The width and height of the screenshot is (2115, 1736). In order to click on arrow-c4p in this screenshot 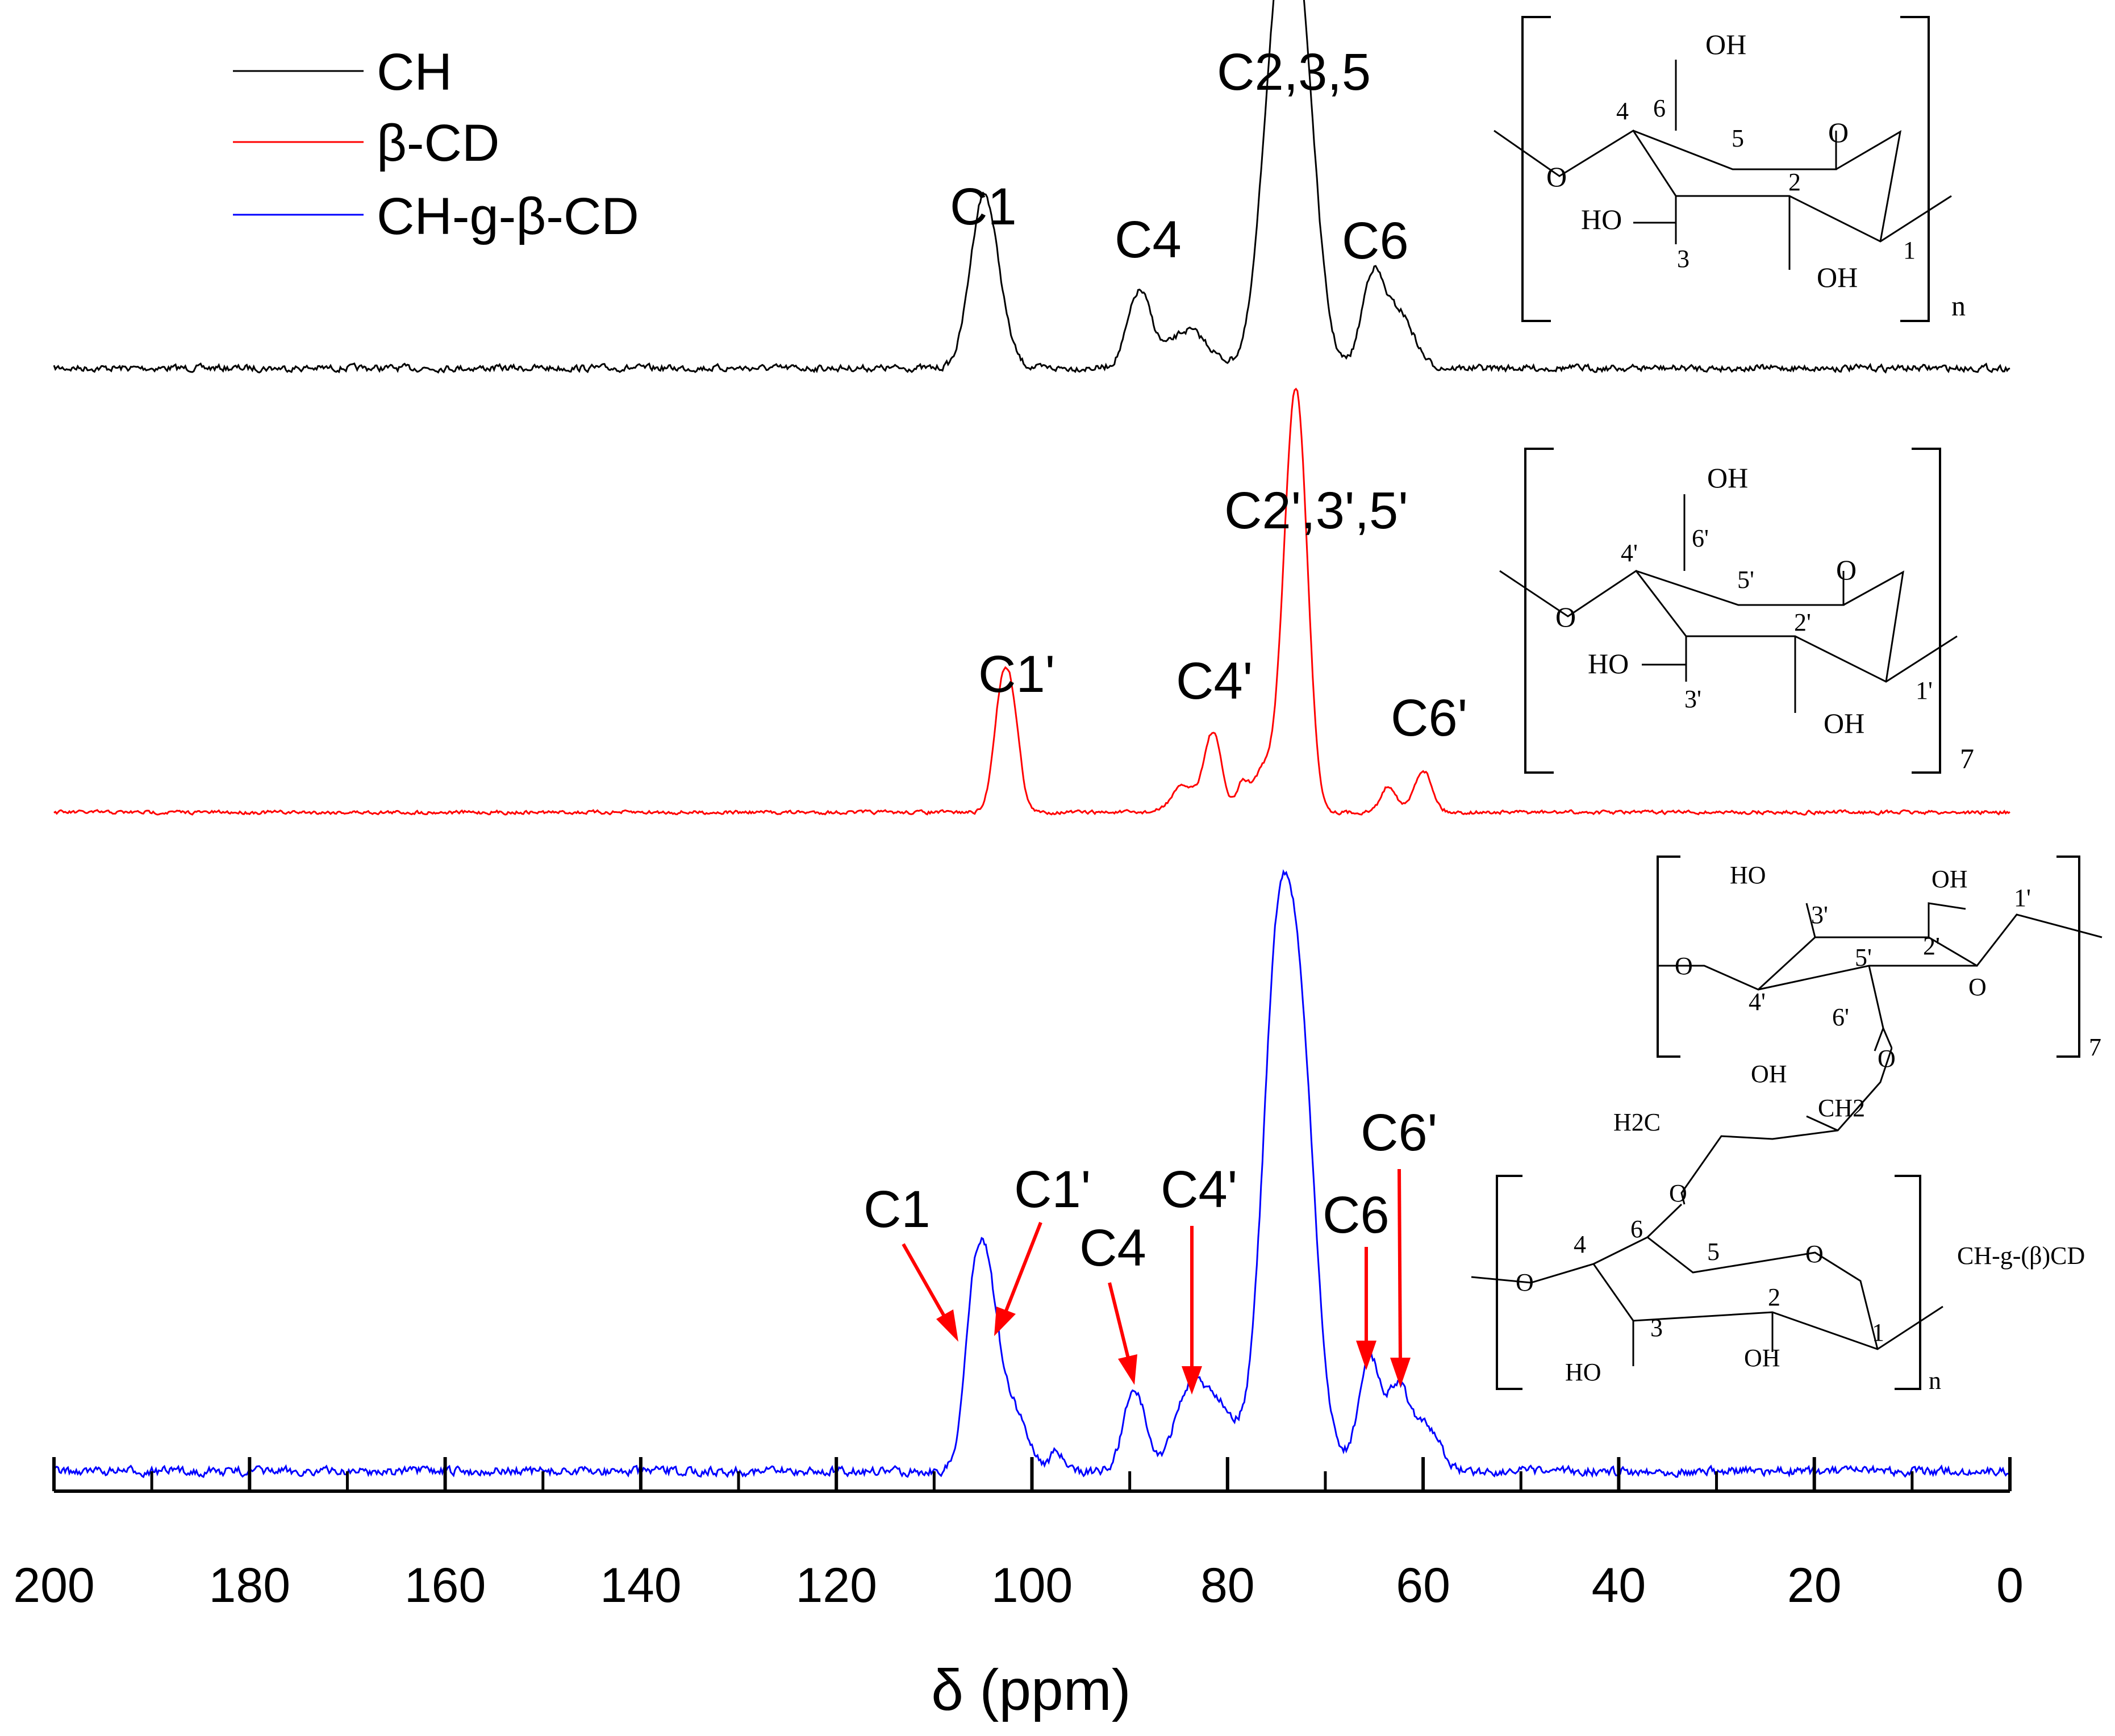, I will do `click(1192, 1310)`.